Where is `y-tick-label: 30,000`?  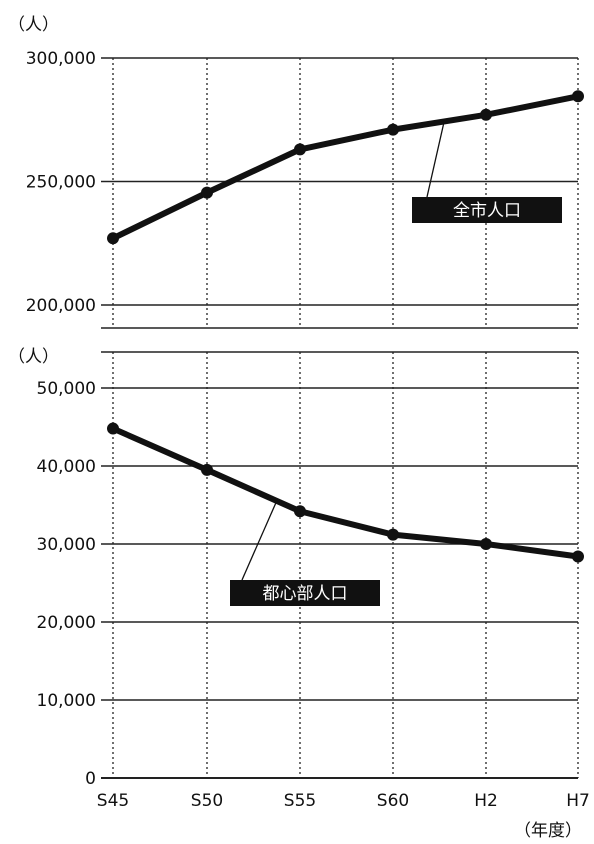
y-tick-label: 30,000 is located at coordinates (66, 545).